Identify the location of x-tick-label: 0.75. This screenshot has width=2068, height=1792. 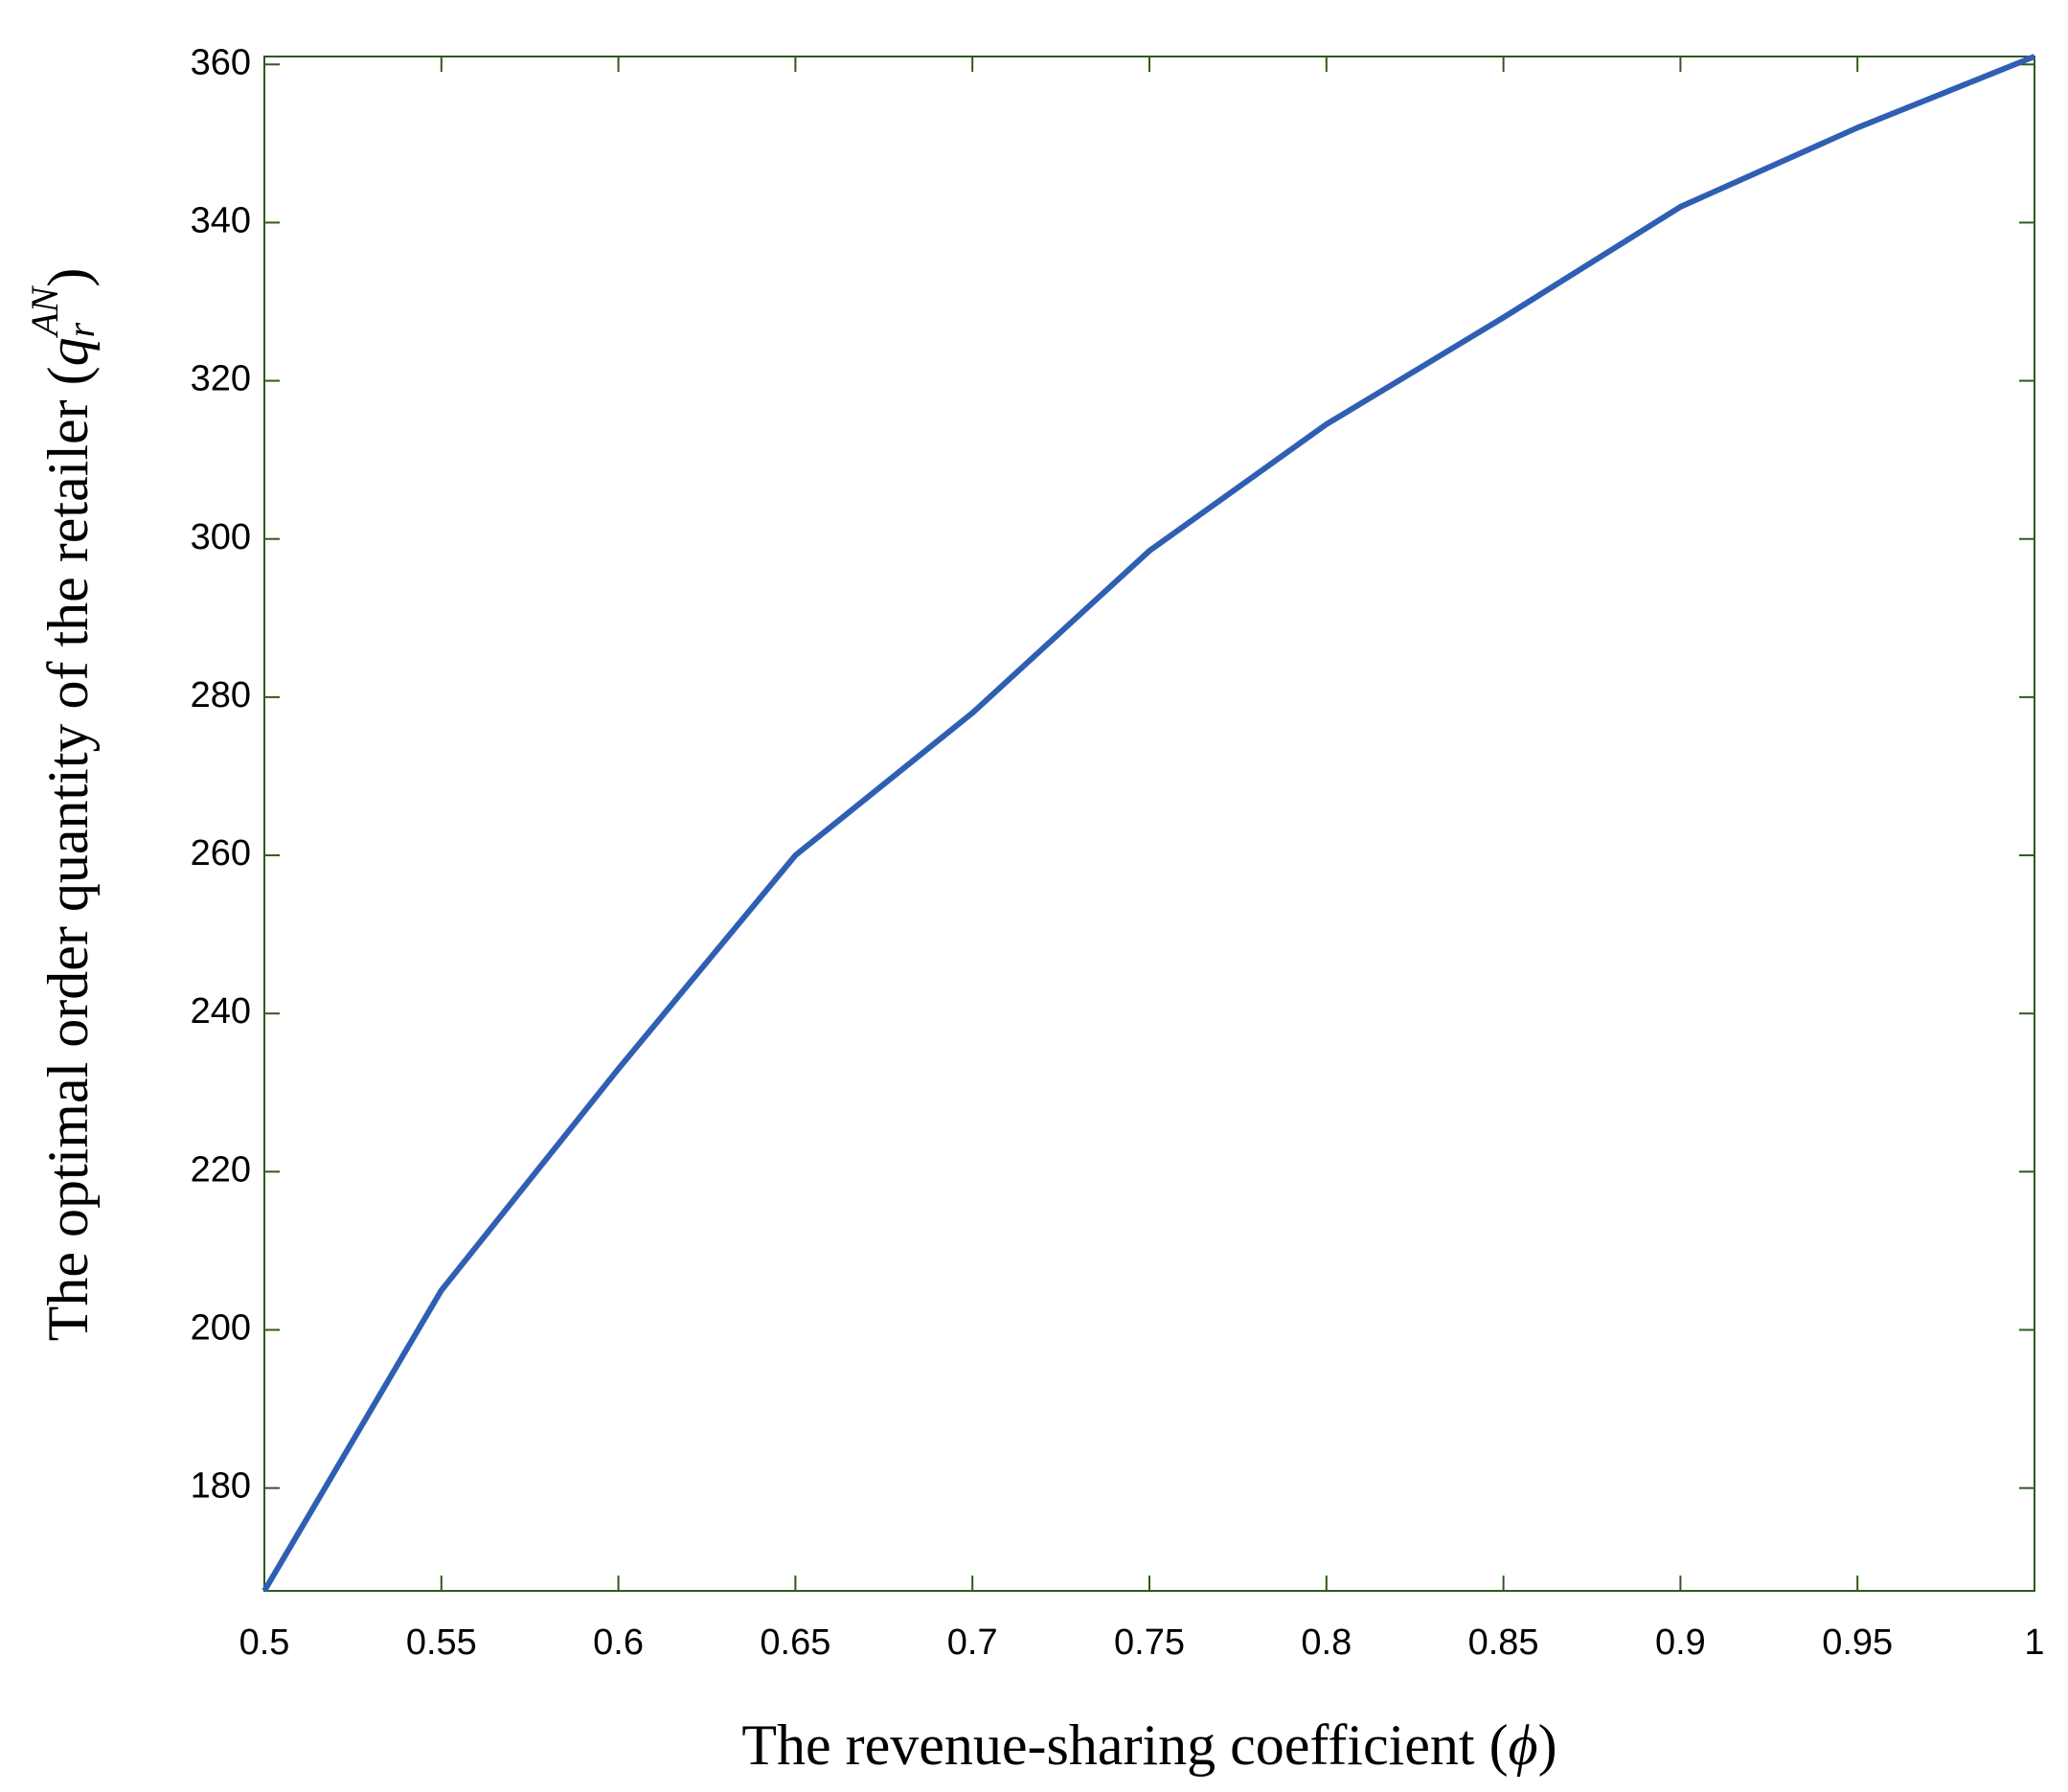
(1149, 1642).